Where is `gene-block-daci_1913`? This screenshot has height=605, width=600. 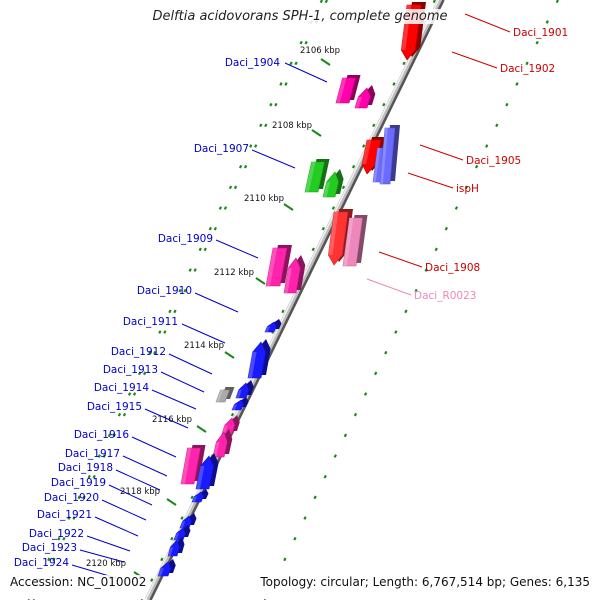
gene-block-daci_1913 is located at coordinates (225, 395).